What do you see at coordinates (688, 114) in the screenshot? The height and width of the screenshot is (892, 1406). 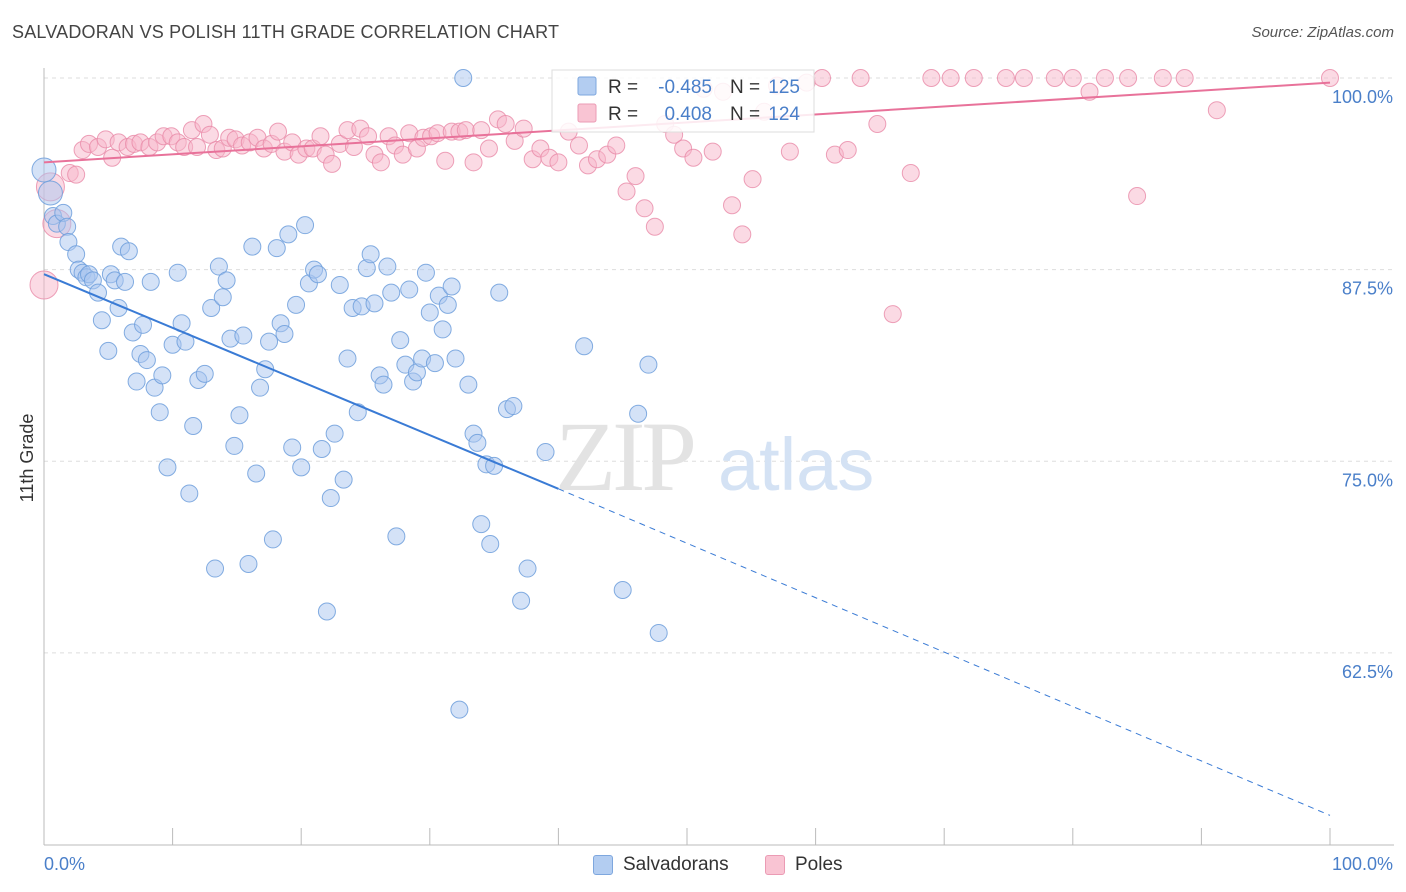 I see `legend-r-value: 0.408` at bounding box center [688, 114].